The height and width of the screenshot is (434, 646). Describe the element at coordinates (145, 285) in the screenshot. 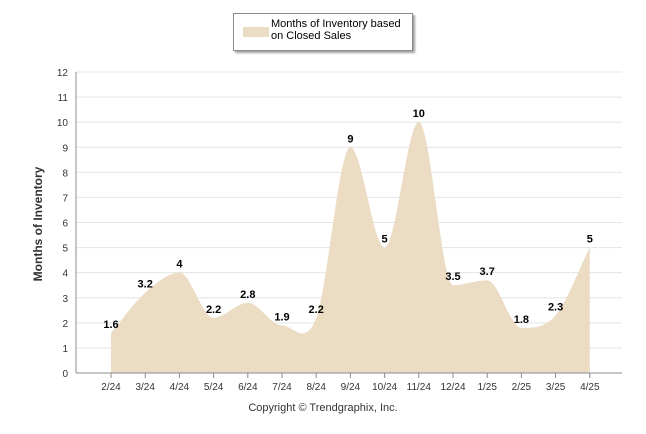

I see `data-label: 3.2` at that location.